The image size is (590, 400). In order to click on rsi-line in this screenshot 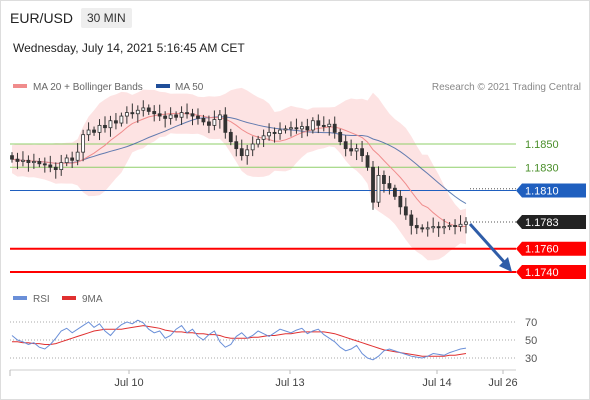, I will do `click(239, 340)`.